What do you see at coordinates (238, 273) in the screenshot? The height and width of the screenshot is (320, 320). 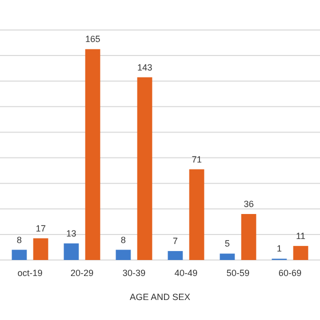 I see `x-tick-label: 50-59` at bounding box center [238, 273].